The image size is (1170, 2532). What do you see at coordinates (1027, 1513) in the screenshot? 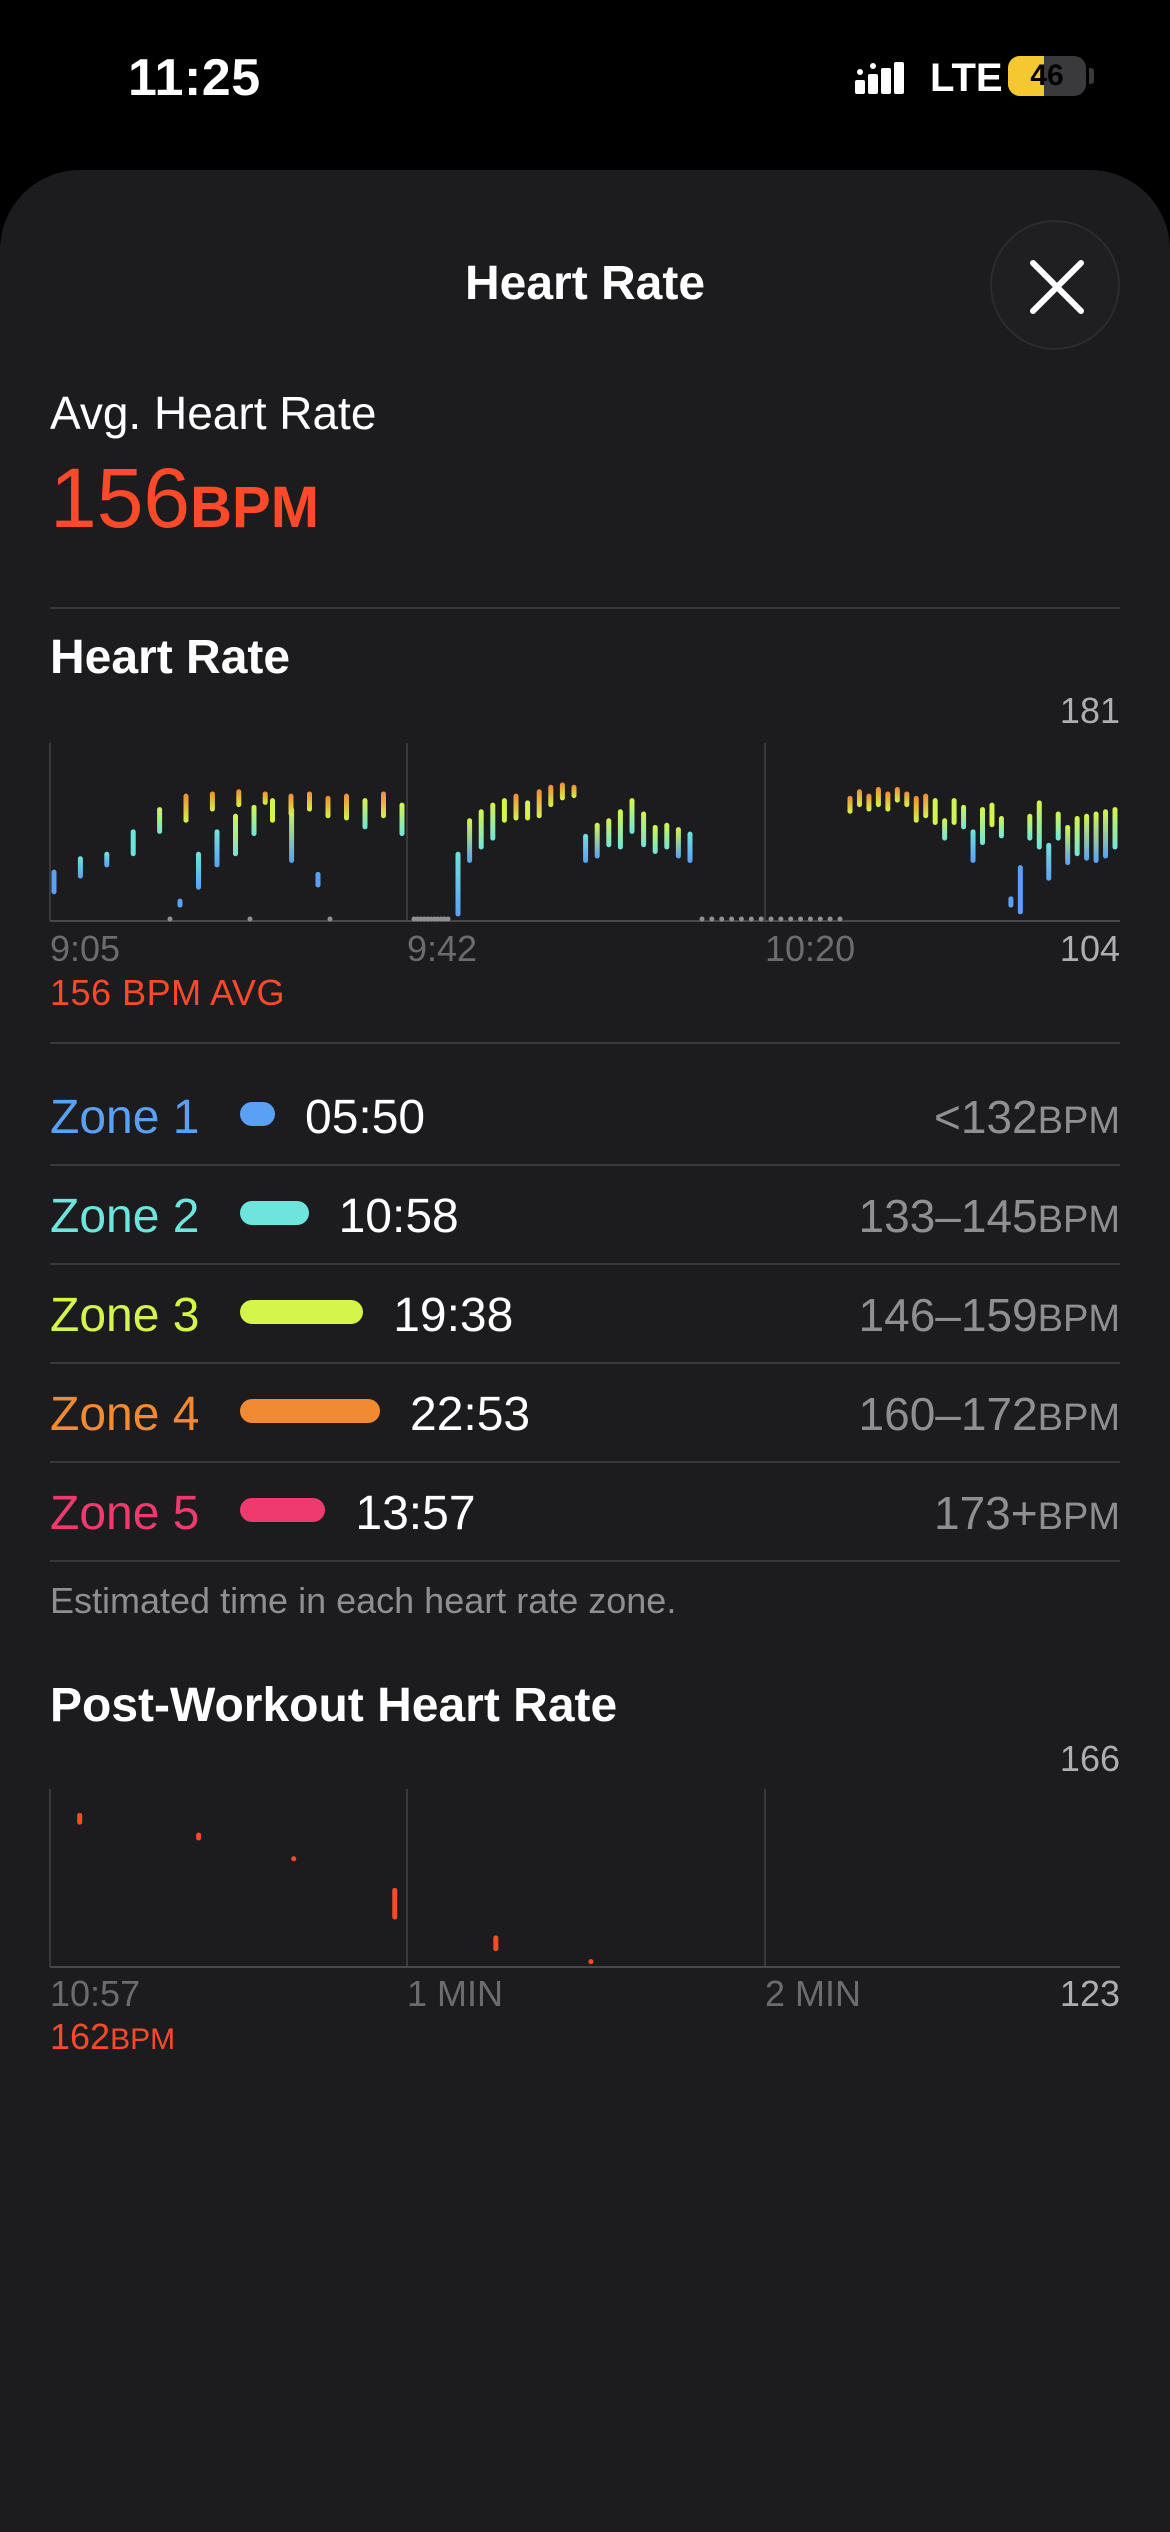
I see `zone-range: 173+BPM` at bounding box center [1027, 1513].